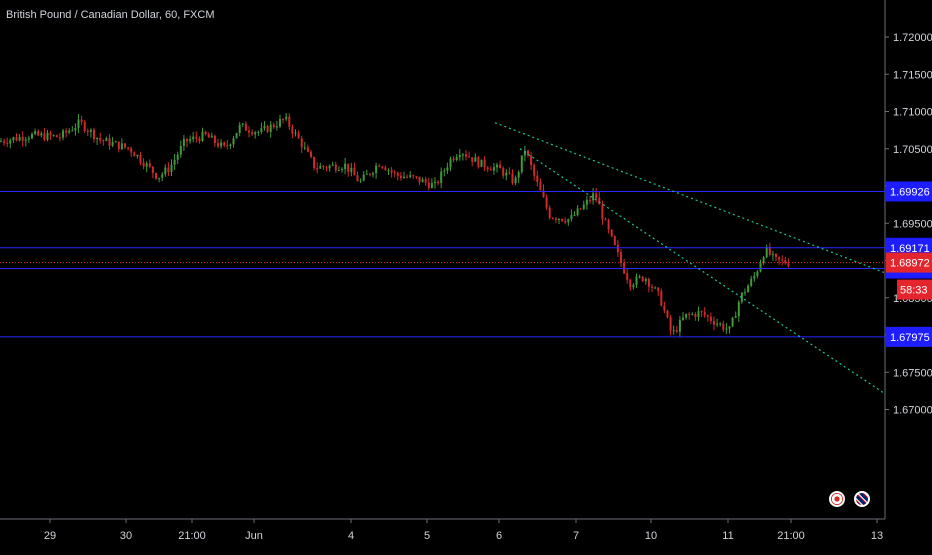  What do you see at coordinates (912, 373) in the screenshot?
I see `price-tick-label: 1.67500` at bounding box center [912, 373].